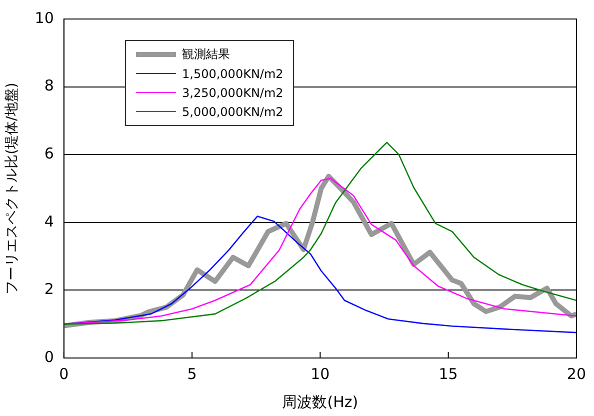 Image resolution: width=594 pixels, height=416 pixels. What do you see at coordinates (49, 221) in the screenshot?
I see `y-tick-label: 4` at bounding box center [49, 221].